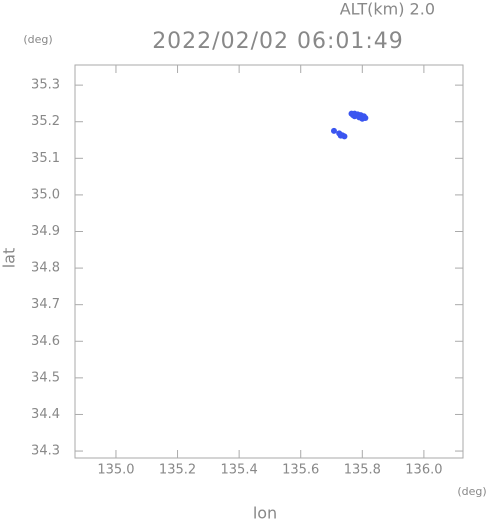 This screenshot has height=521, width=491. I want to click on x-tick-label: 136.0, so click(423, 470).